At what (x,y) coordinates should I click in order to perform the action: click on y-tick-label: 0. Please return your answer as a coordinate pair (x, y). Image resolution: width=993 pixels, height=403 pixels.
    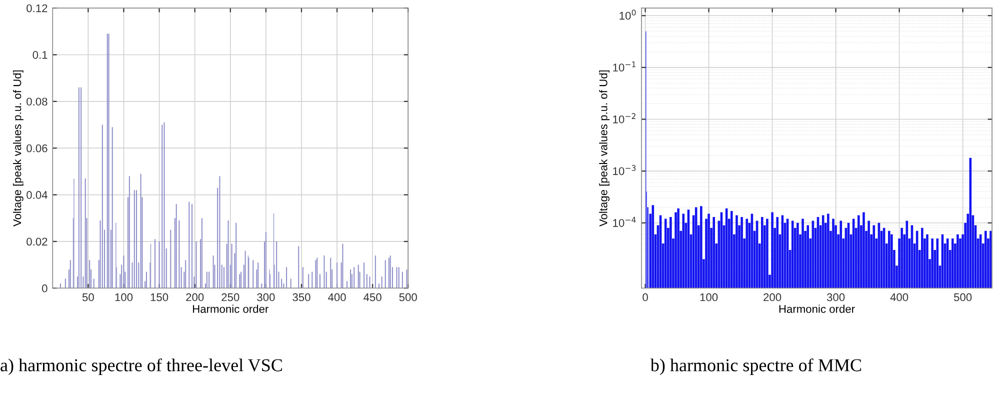
    Looking at the image, I should click on (45, 288).